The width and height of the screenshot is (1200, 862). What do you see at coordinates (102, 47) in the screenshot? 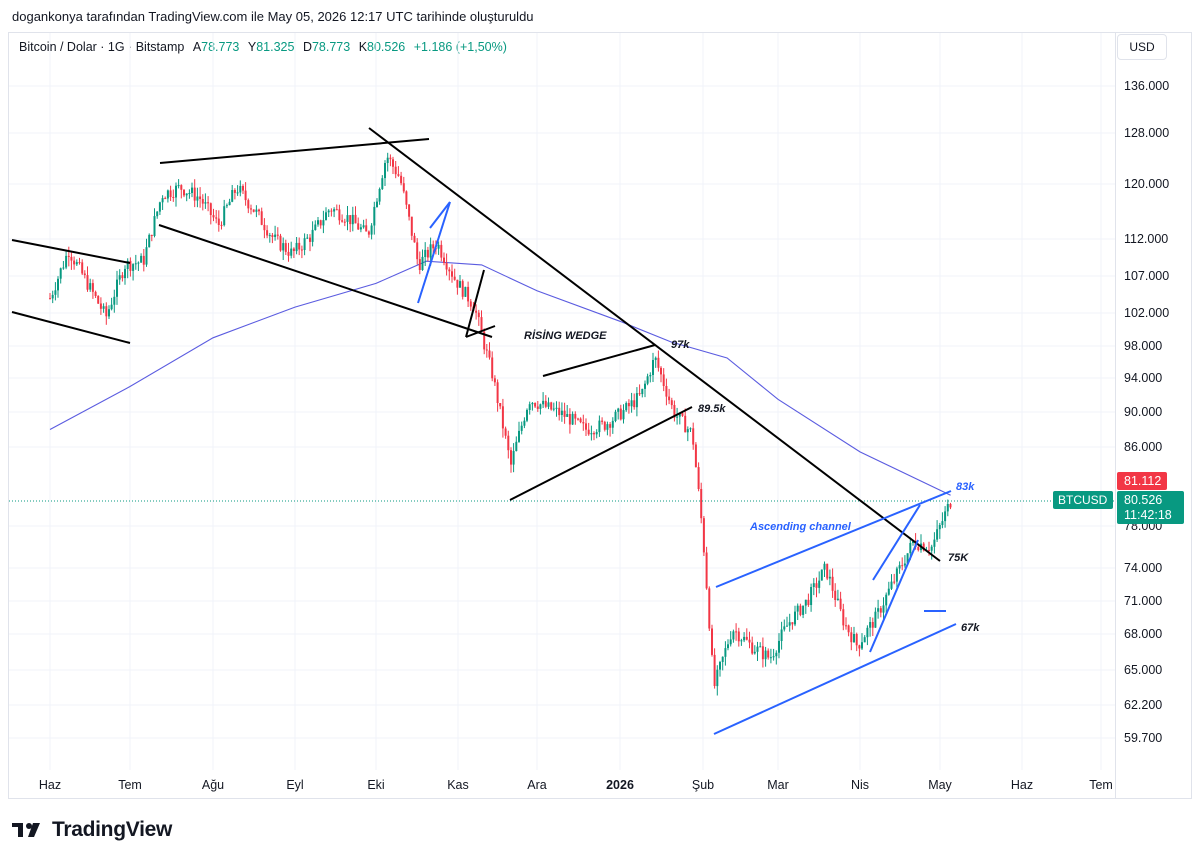
I see `symbol-title: Bitcoin / Dolar · 1G · Bitstamp` at bounding box center [102, 47].